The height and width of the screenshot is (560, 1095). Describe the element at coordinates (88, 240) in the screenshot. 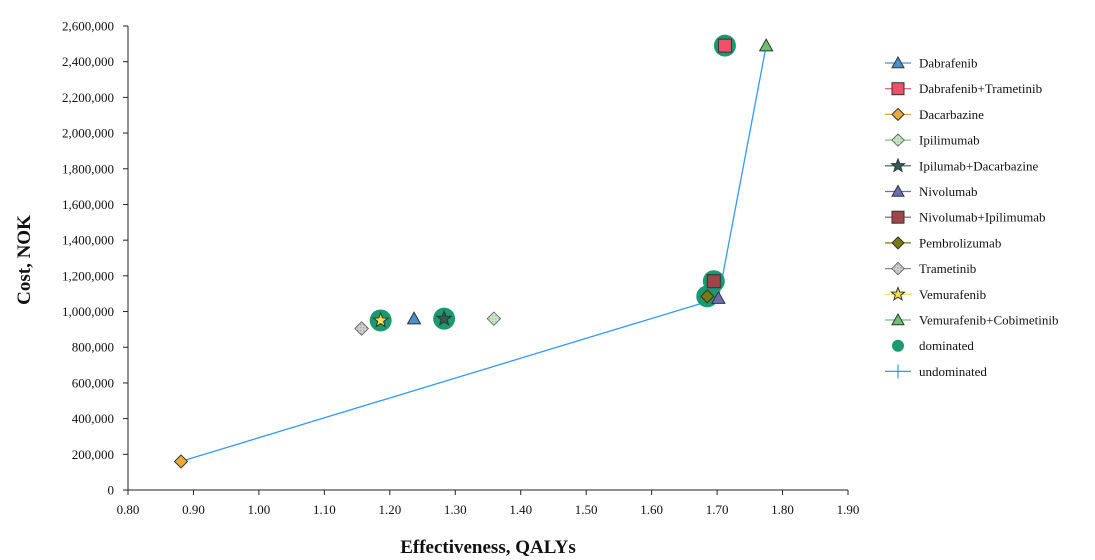

I see `y-tick-label: 1,400,000` at that location.